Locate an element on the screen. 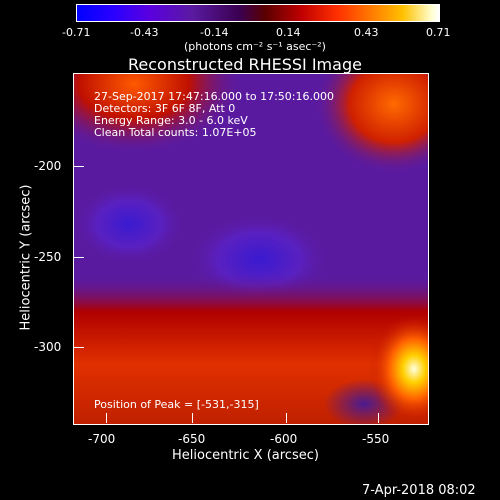  x-tick-label: -650 is located at coordinates (192, 439).